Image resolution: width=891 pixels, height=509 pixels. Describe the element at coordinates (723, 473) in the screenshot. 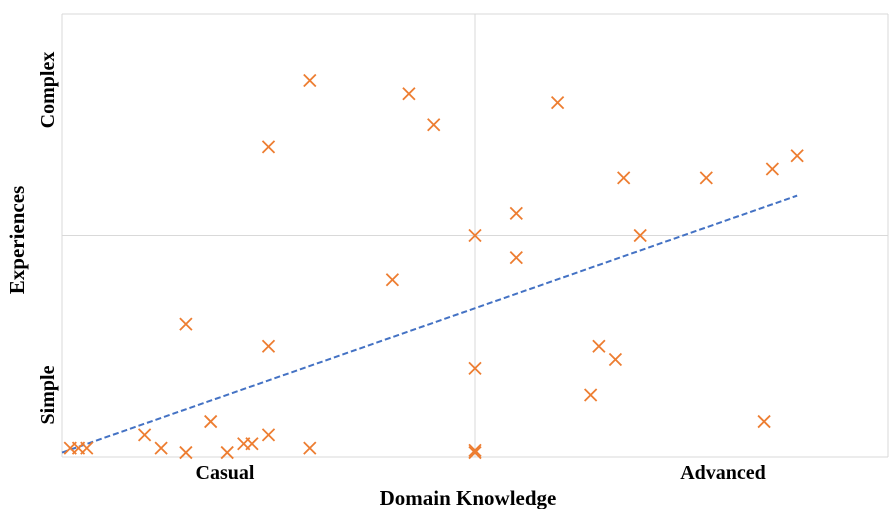

I see `x-tick-label-advanced: Advanced` at that location.